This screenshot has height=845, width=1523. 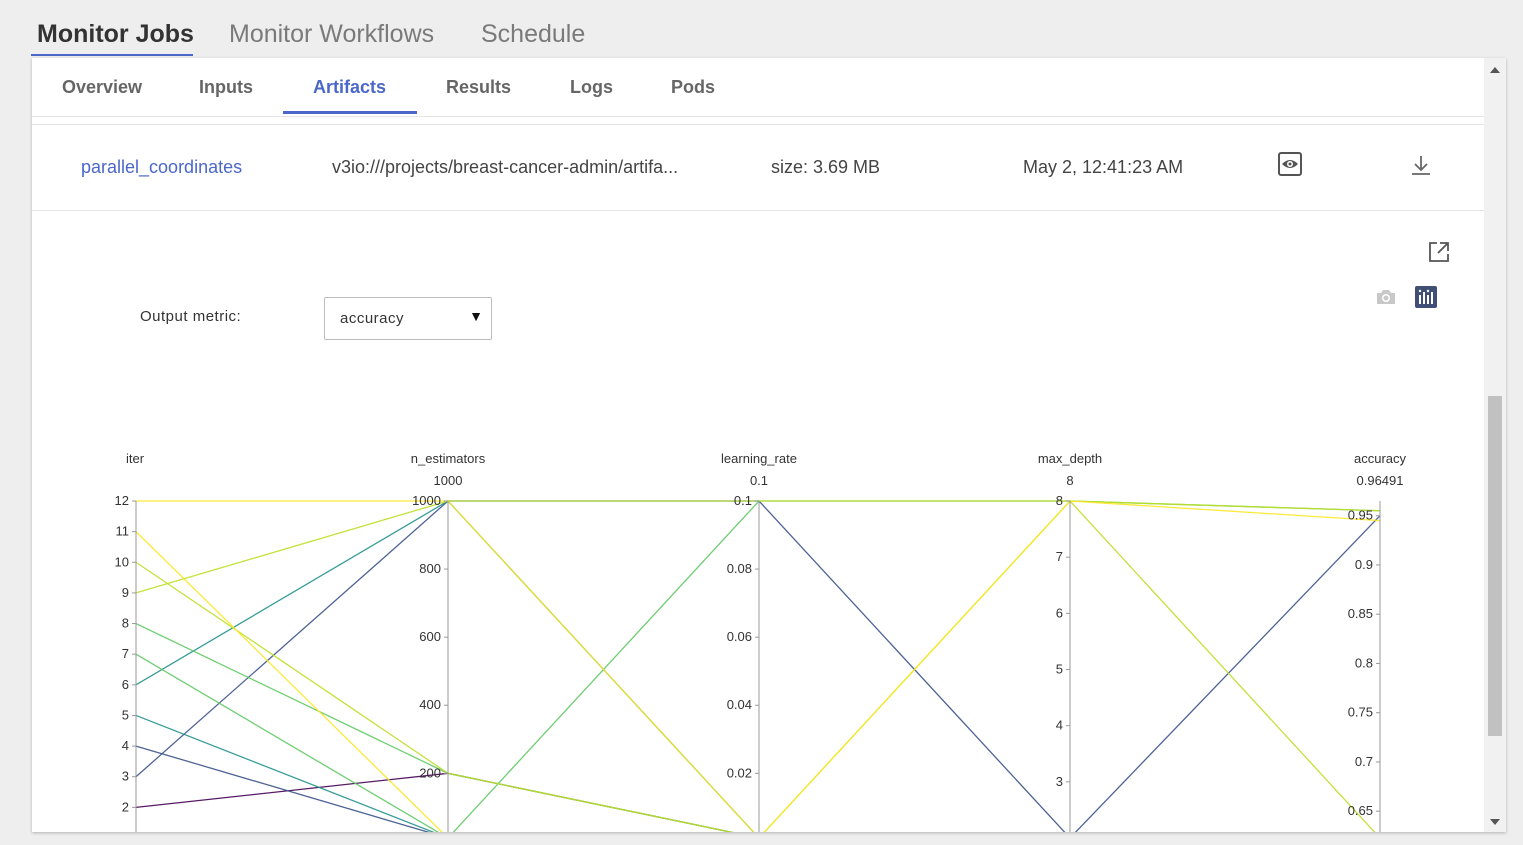 What do you see at coordinates (123, 531) in the screenshot?
I see `tick-label: 11` at bounding box center [123, 531].